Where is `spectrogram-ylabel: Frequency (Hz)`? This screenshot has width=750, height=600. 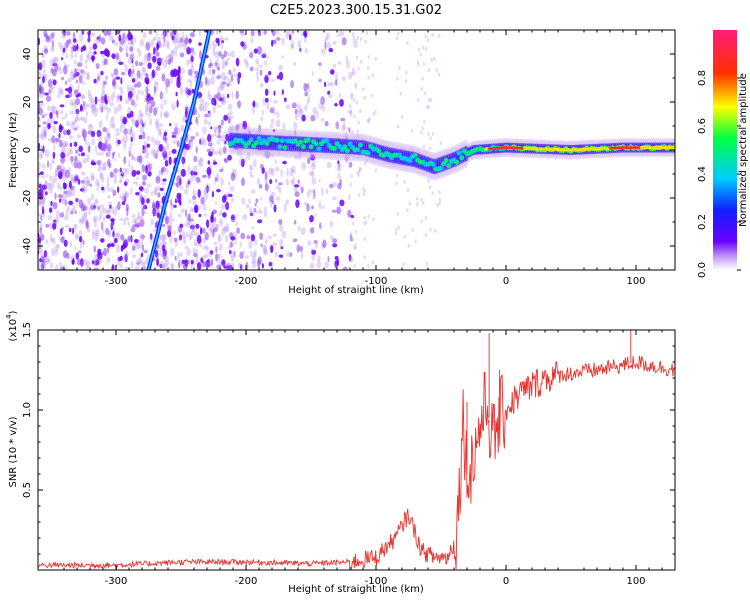 spectrogram-ylabel: Frequency (Hz) is located at coordinates (13, 150).